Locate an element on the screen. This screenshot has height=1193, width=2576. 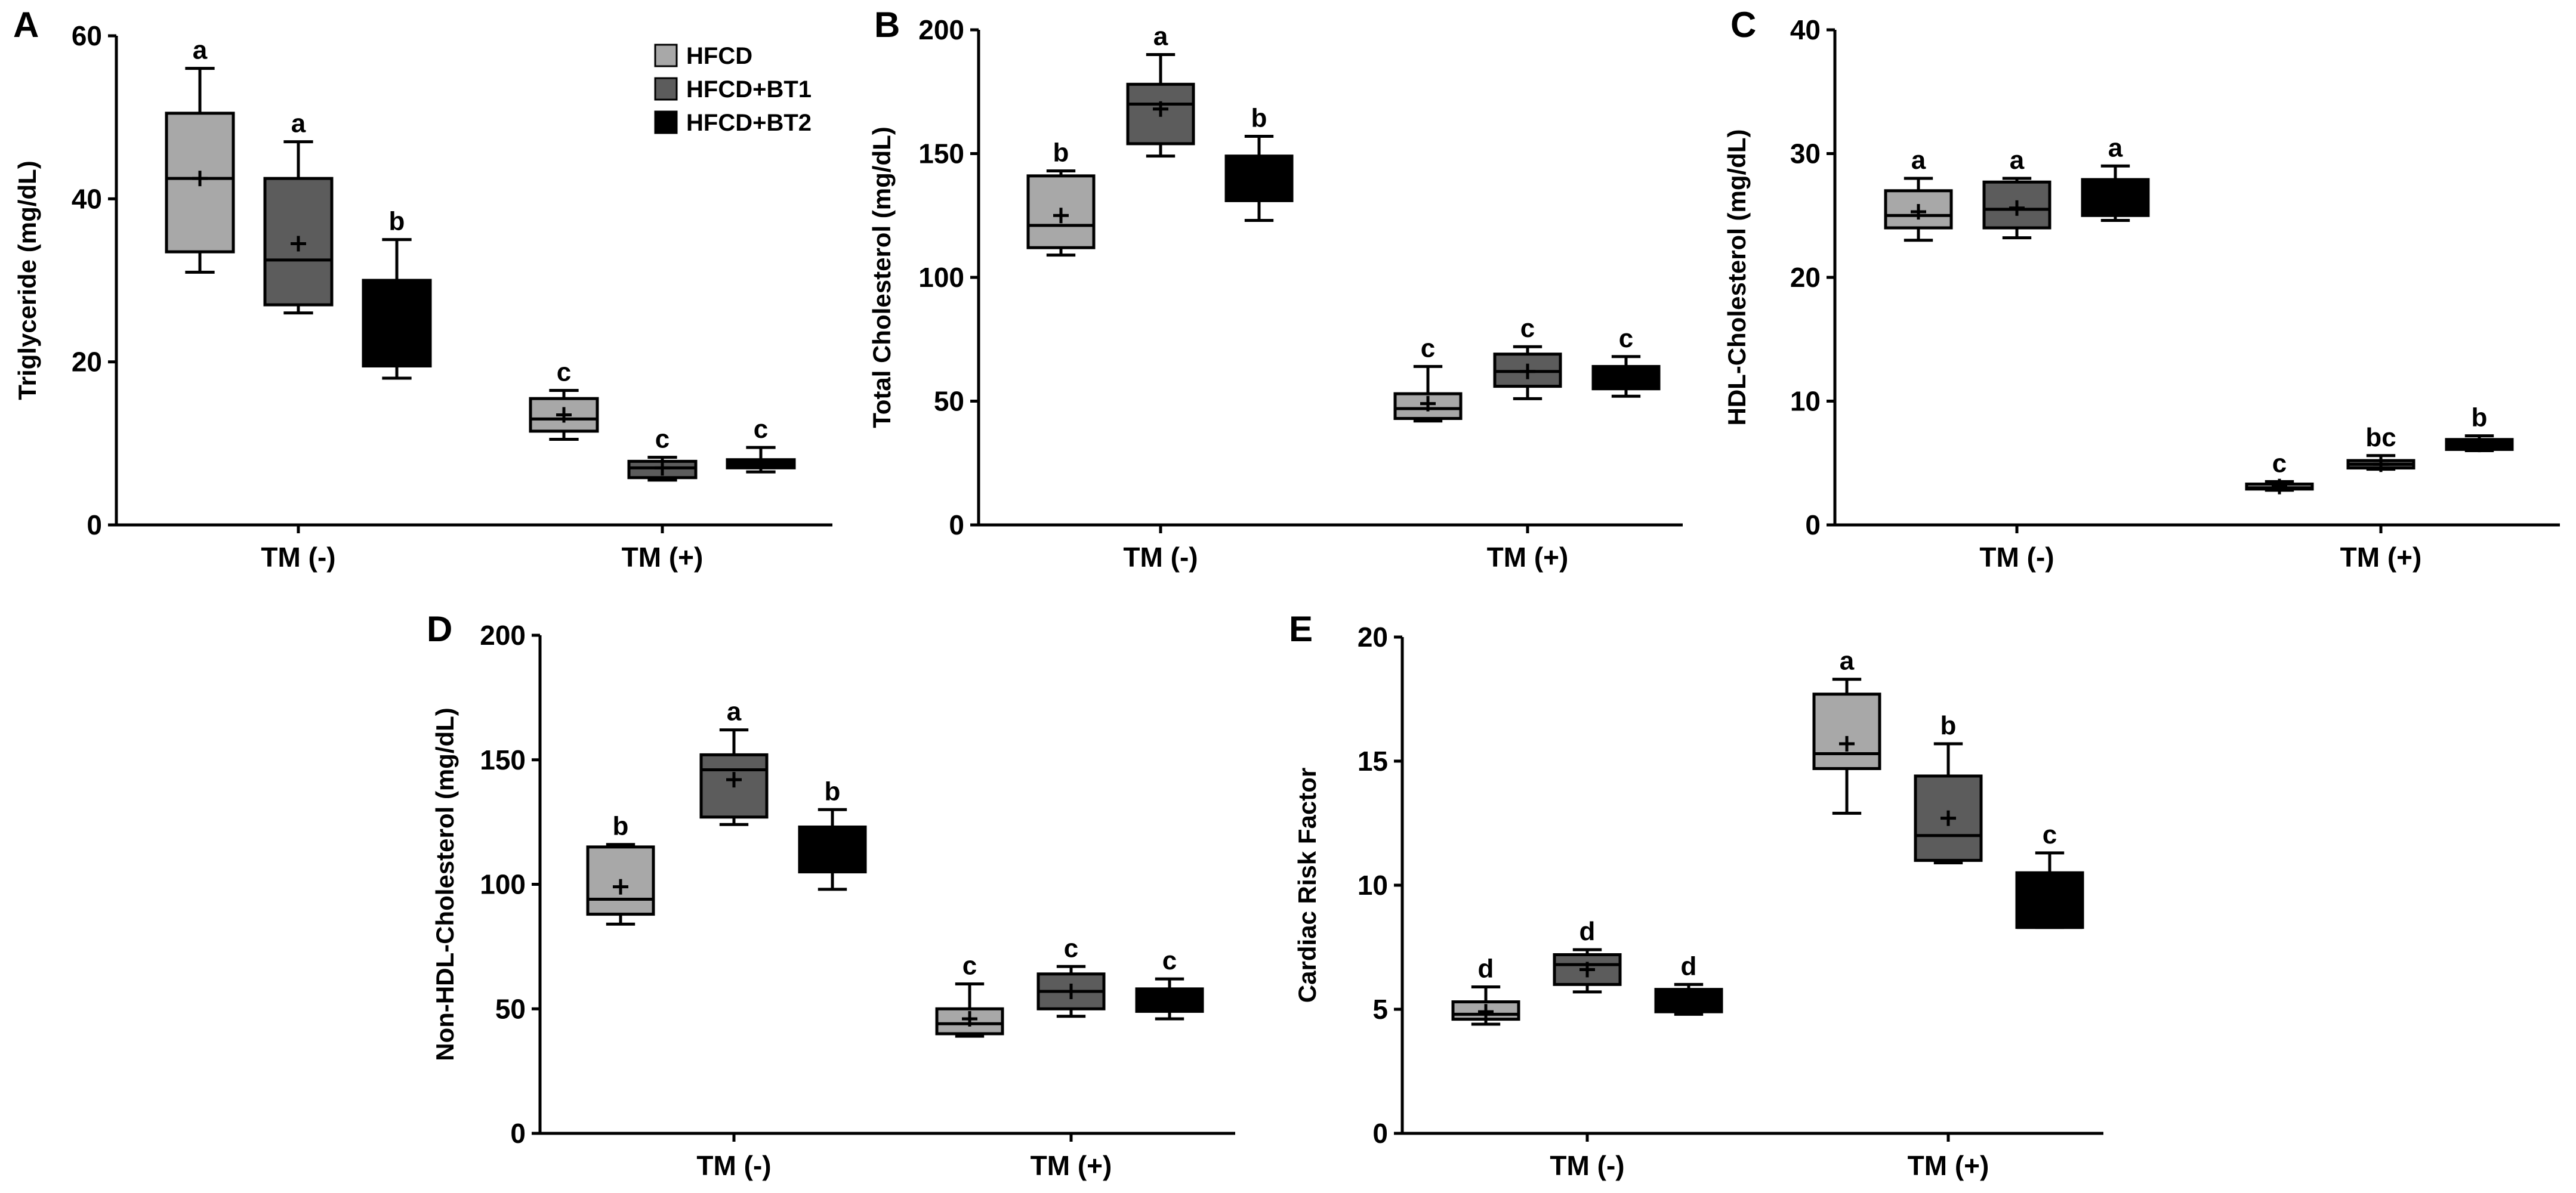
y-axis-title: Non-HDL-Cholesterol (mg/dL) is located at coordinates (445, 884).